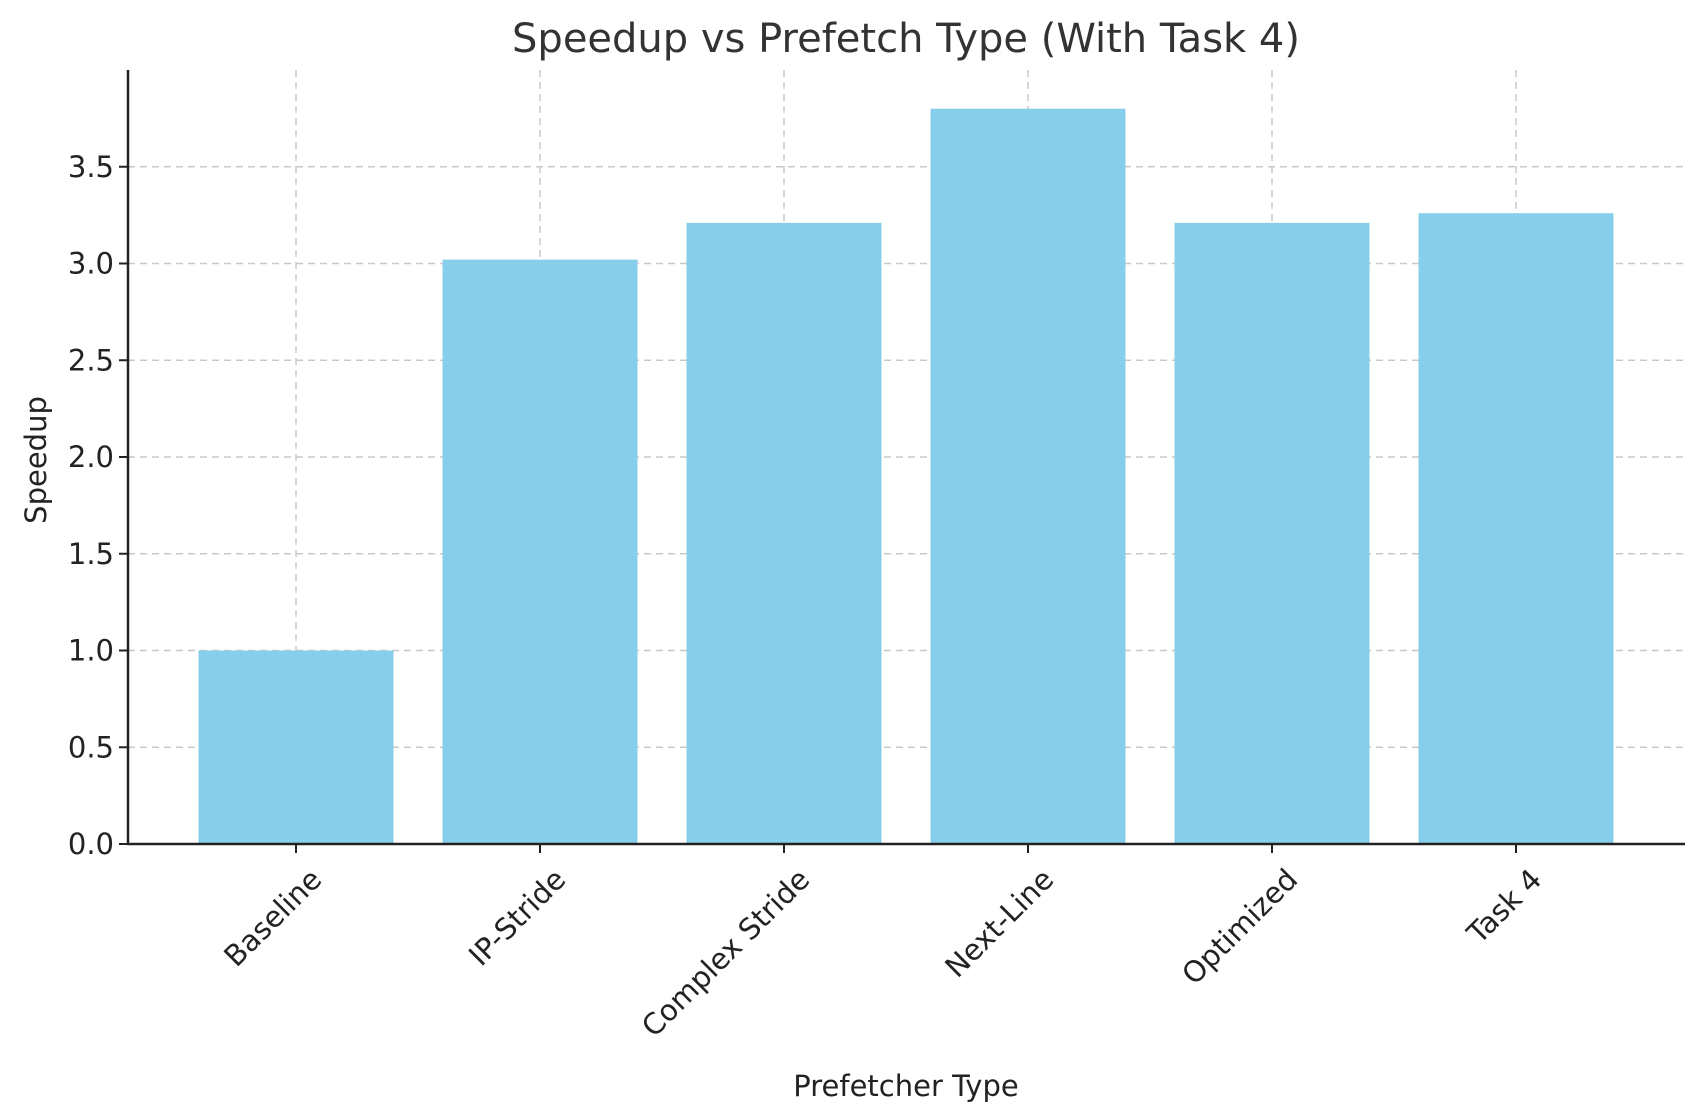  What do you see at coordinates (91, 844) in the screenshot?
I see `y-tick-label: 0.0` at bounding box center [91, 844].